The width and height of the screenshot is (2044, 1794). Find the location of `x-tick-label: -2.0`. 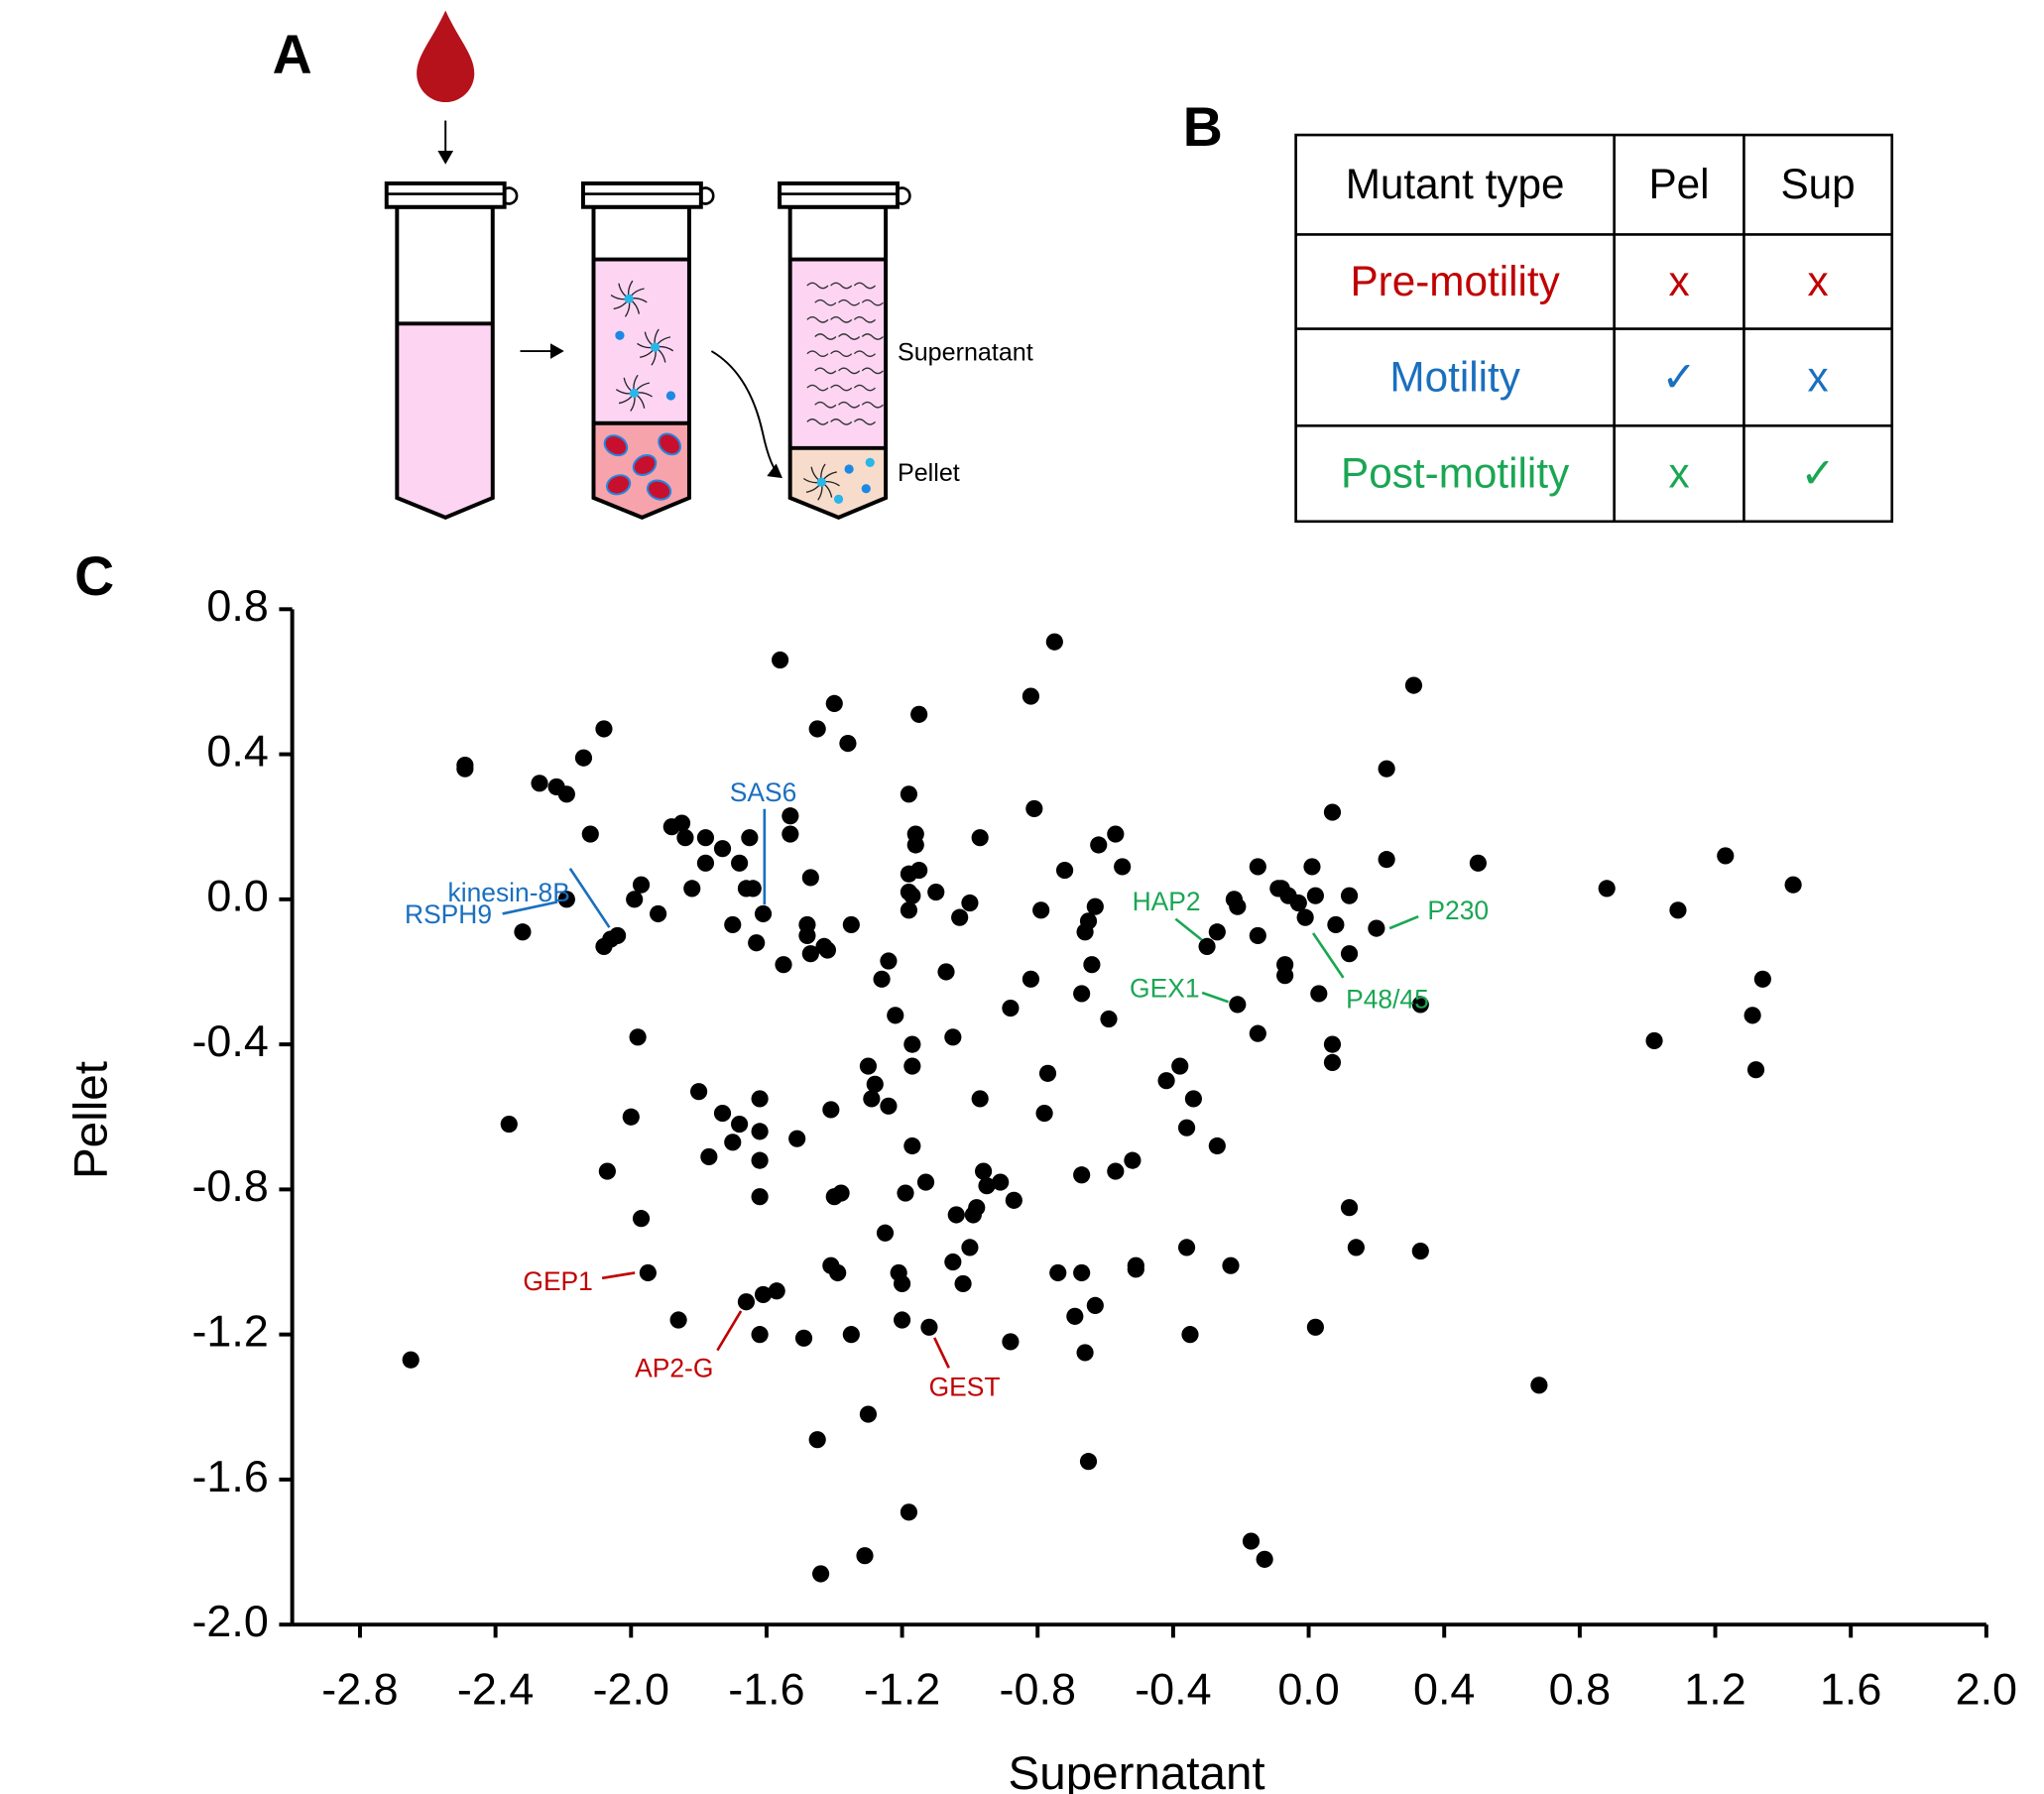

x-tick-label: -2.0 is located at coordinates (631, 1690).